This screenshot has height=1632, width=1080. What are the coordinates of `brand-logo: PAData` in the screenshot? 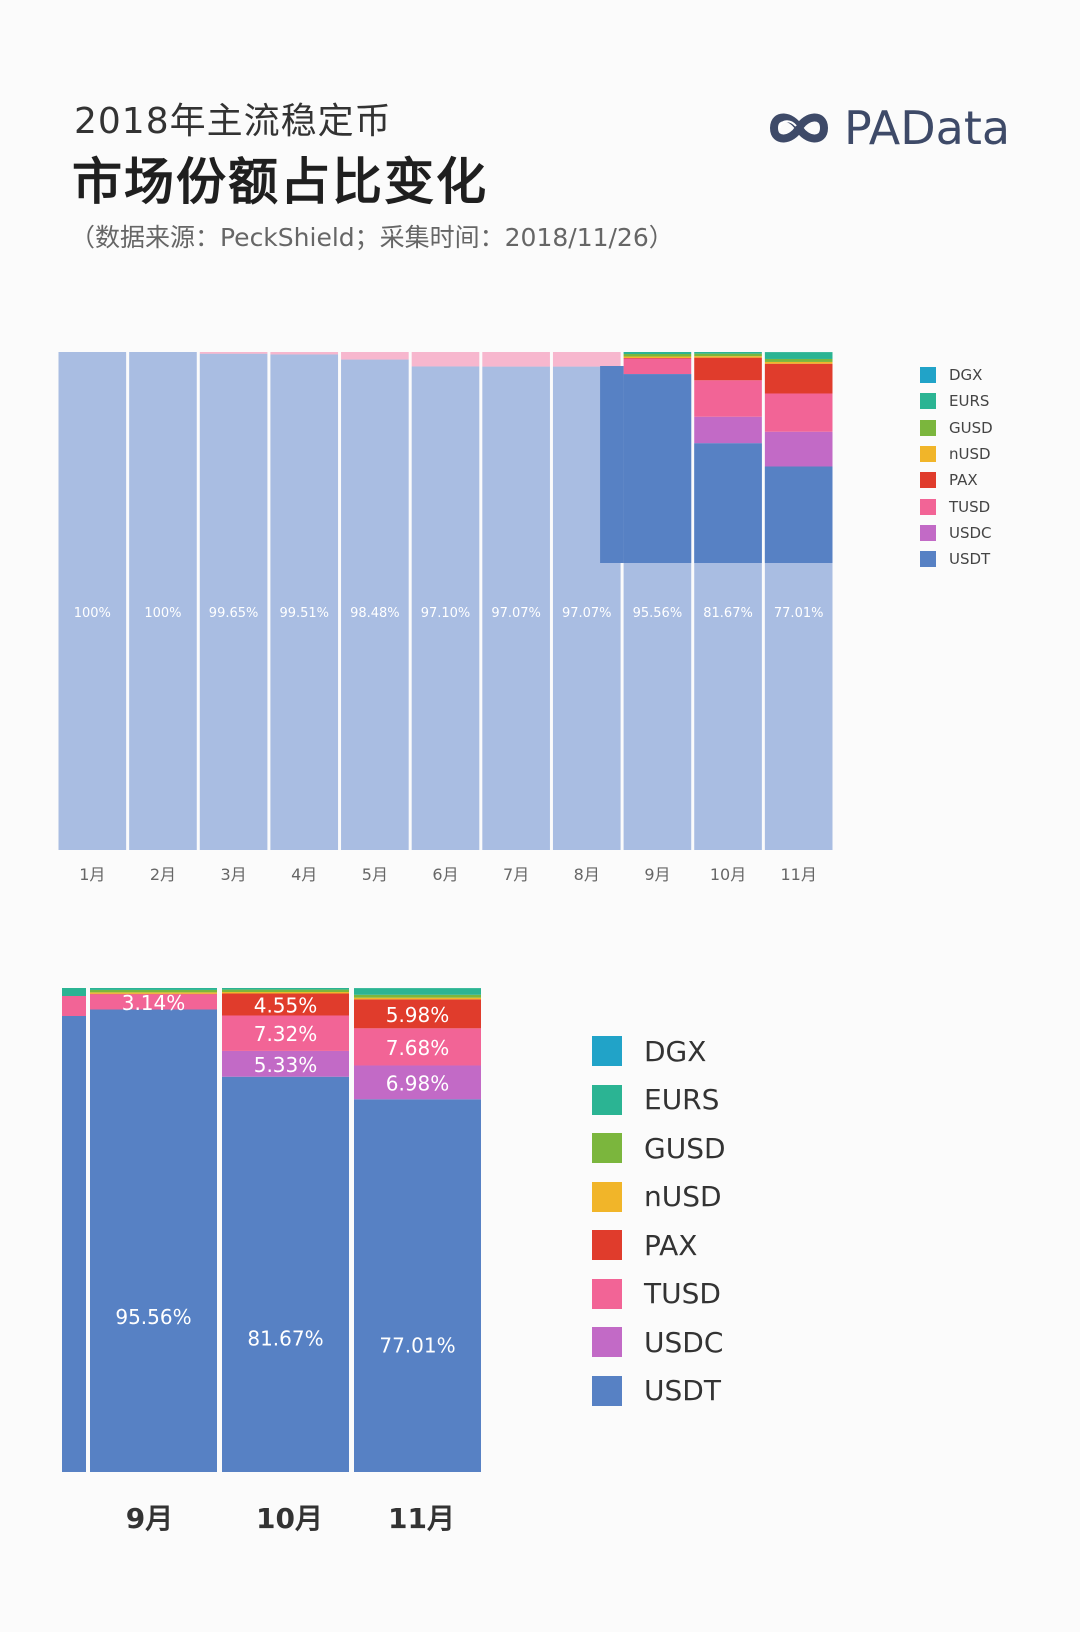 It's located at (889, 128).